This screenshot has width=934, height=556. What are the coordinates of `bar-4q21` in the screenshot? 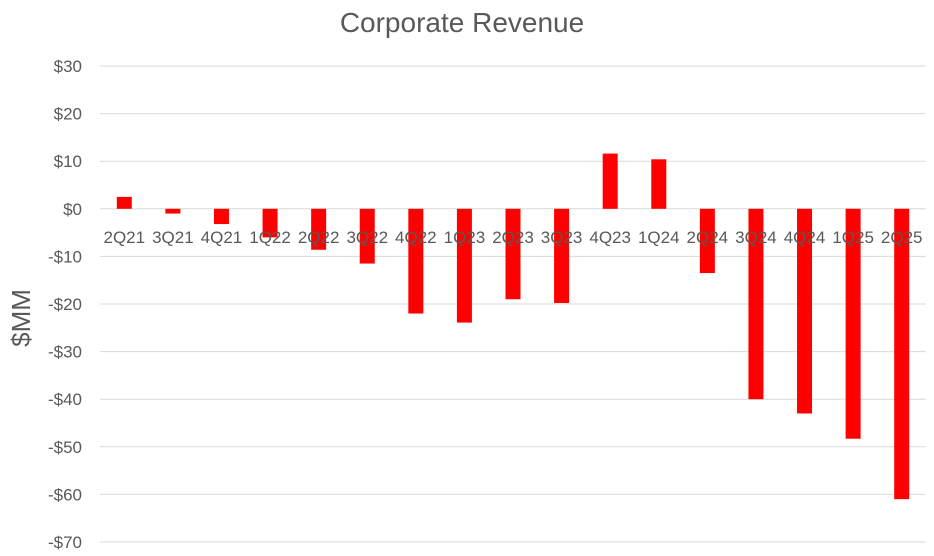 It's located at (221, 216).